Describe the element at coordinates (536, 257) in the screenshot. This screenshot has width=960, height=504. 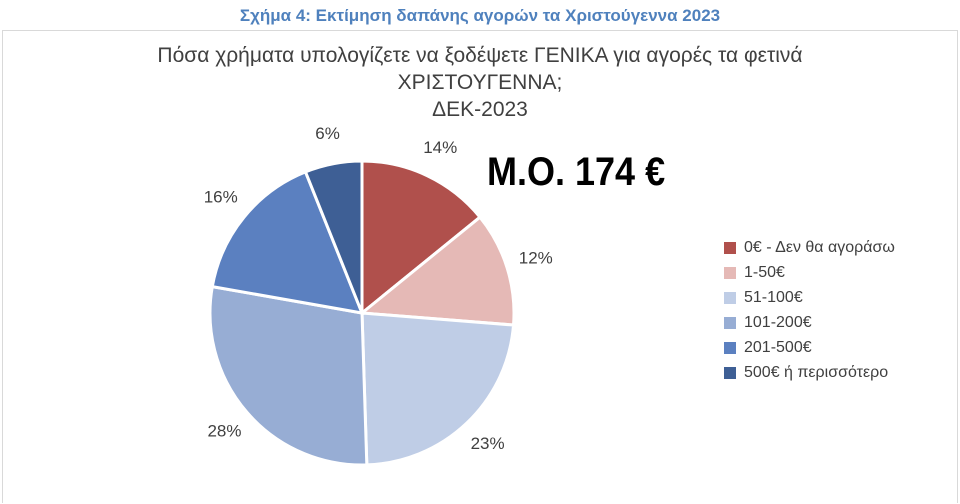
I see `pie-data-label-2: 12%` at that location.